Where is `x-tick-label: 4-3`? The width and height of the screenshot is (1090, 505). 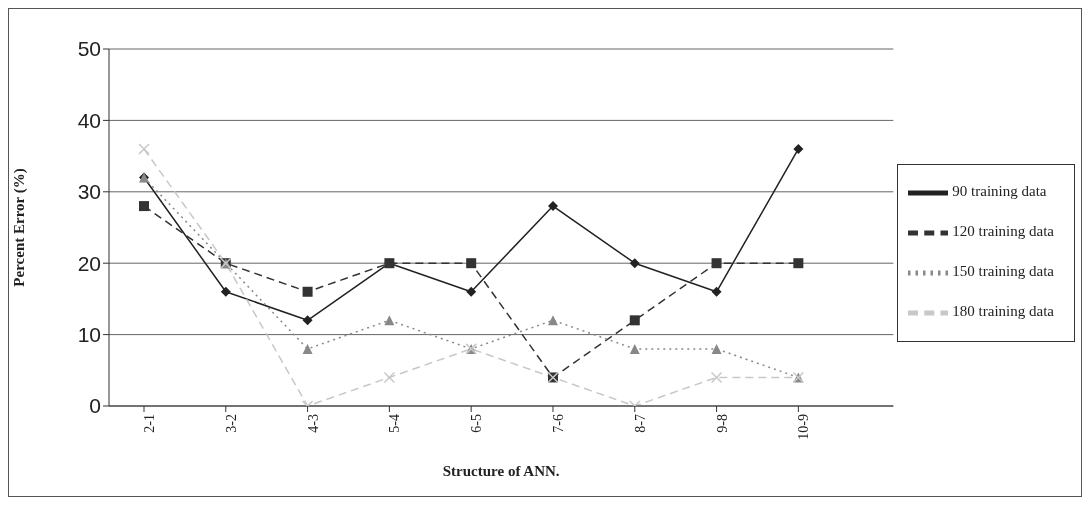 x-tick-label: 4-3 is located at coordinates (313, 423).